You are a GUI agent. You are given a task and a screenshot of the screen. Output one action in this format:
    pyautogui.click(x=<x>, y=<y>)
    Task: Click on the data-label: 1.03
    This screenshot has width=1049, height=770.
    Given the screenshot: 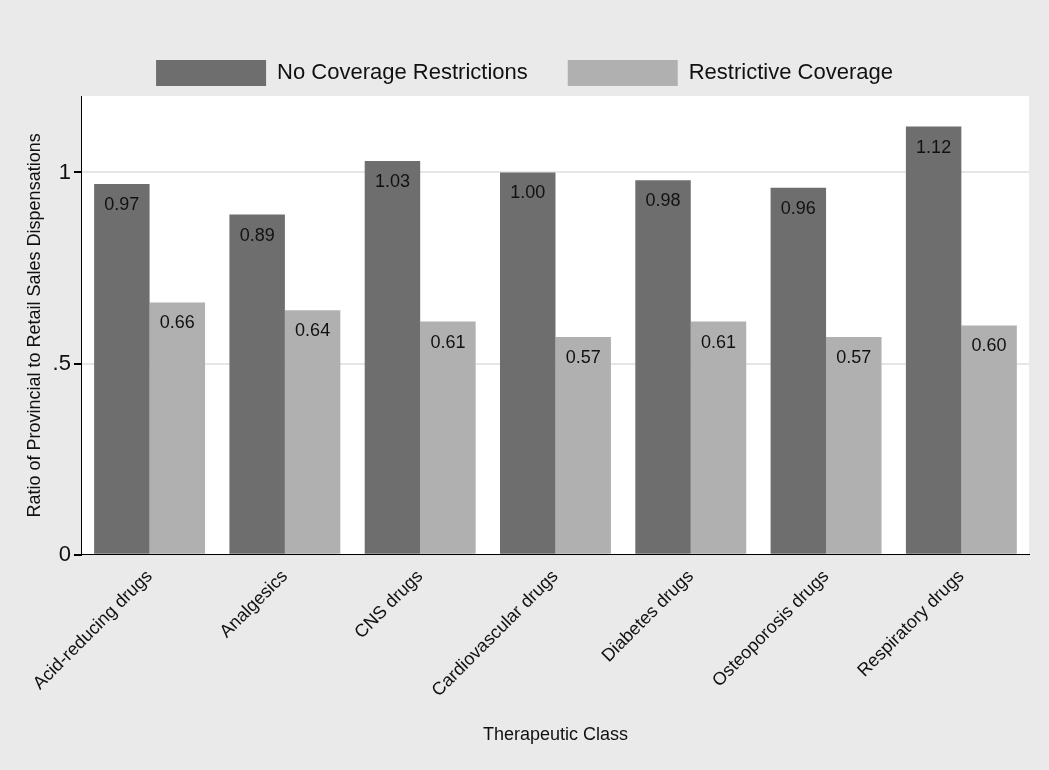 What is the action you would take?
    pyautogui.click(x=392, y=180)
    